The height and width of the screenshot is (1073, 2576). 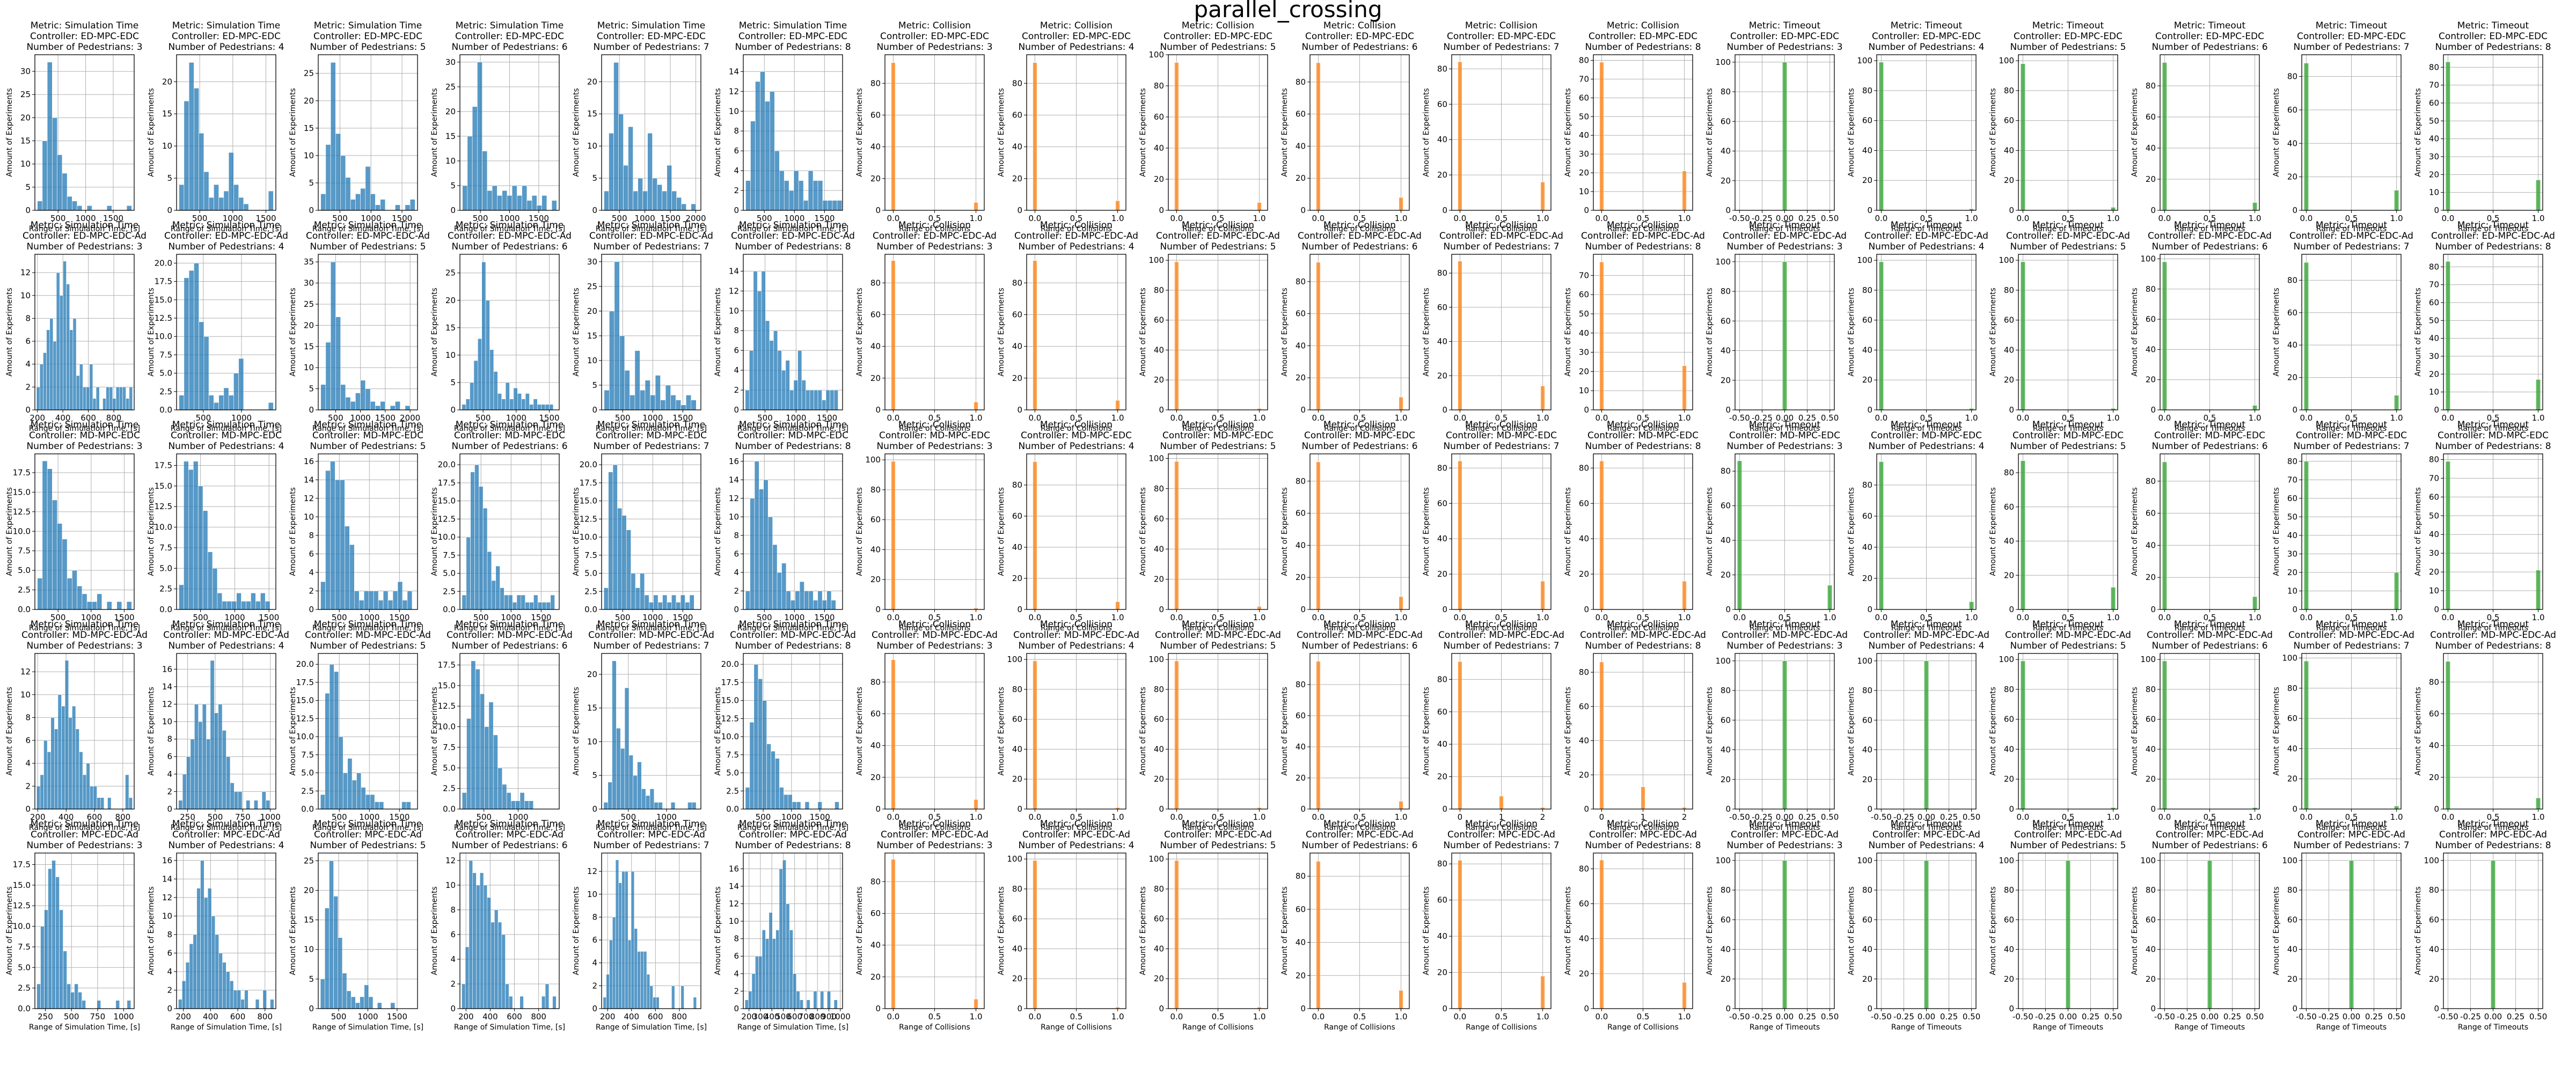 I want to click on x-tick-label: 500, so click(x=58, y=617).